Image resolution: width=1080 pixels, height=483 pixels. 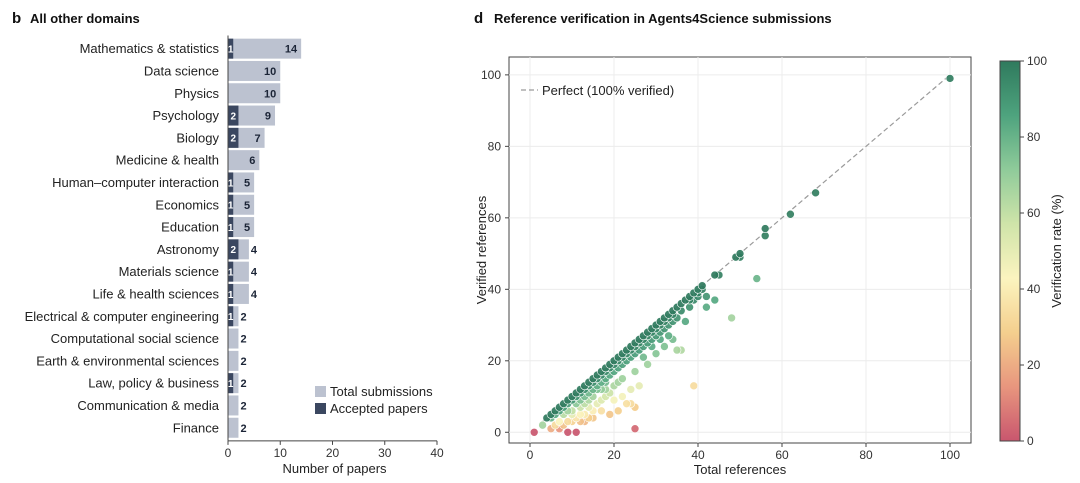 I want to click on bar-total-value-communication-media: 2, so click(x=243, y=406).